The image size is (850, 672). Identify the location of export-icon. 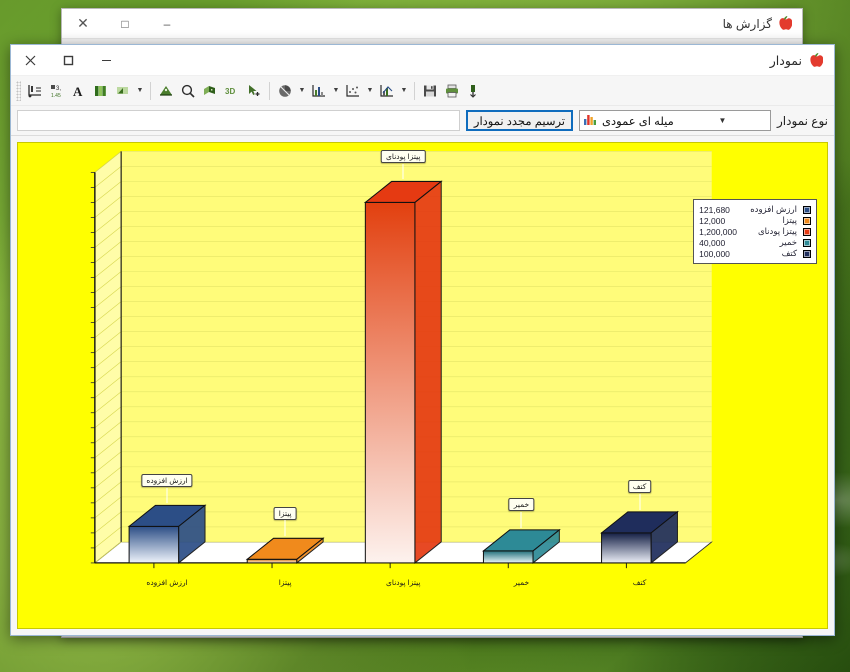
(474, 91).